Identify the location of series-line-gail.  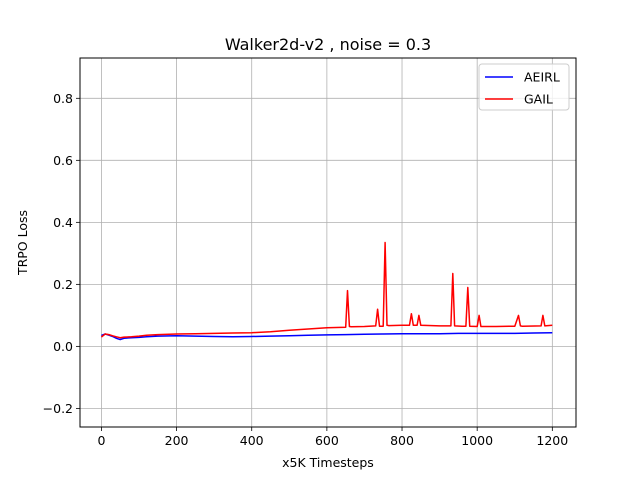
(326, 290).